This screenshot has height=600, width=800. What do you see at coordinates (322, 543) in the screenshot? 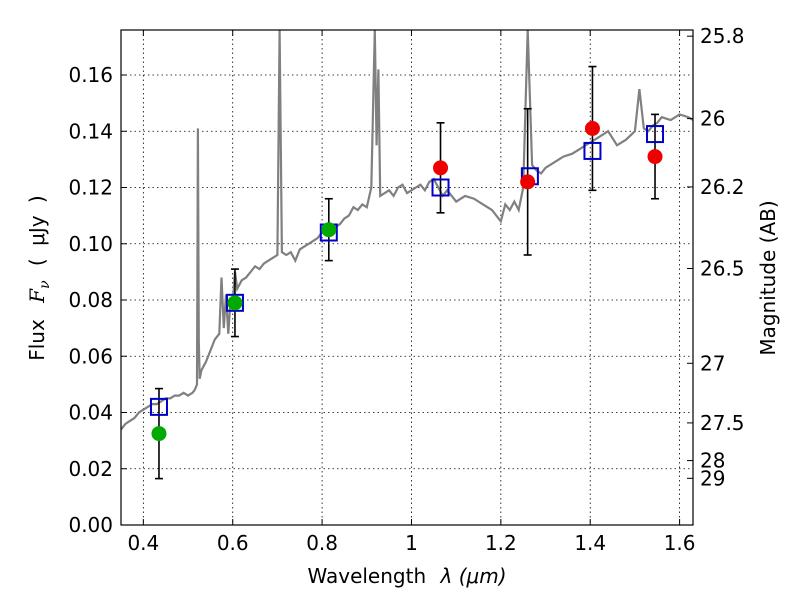
I see `x-tick-label: 0.8` at bounding box center [322, 543].